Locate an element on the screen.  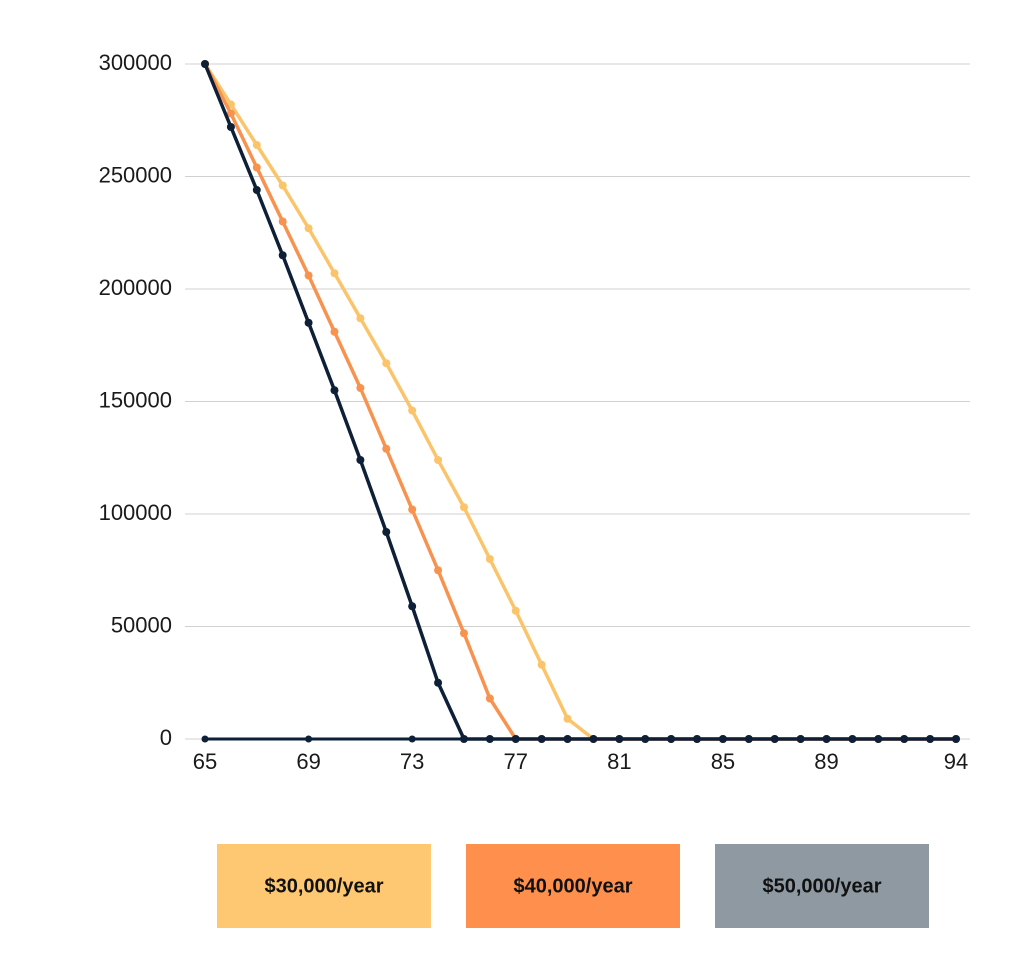
x-tick-label: 77 is located at coordinates (516, 761).